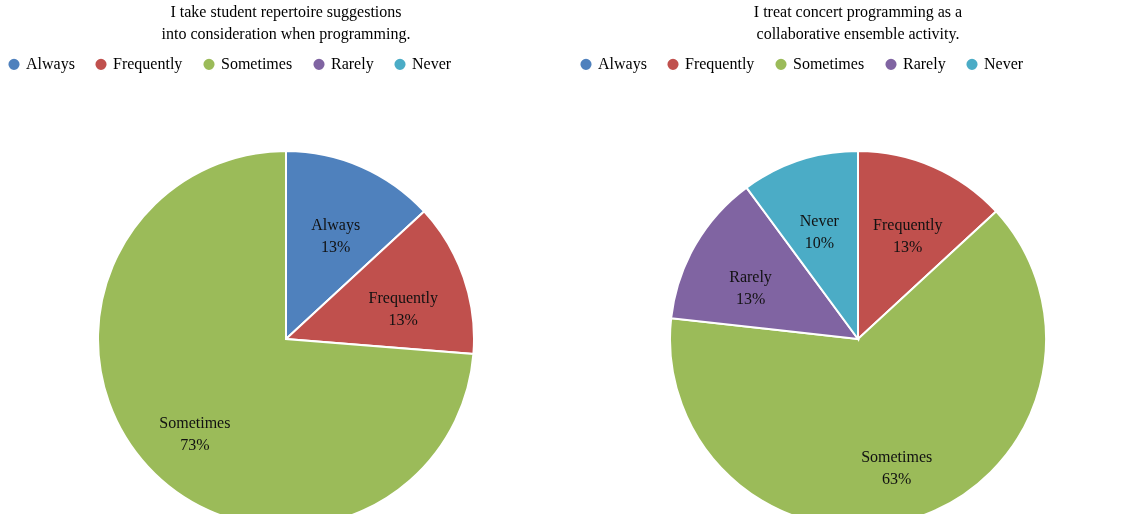  I want to click on chart-title: I treat concert programming as a collaborative ensemble activity., so click(858, 23).